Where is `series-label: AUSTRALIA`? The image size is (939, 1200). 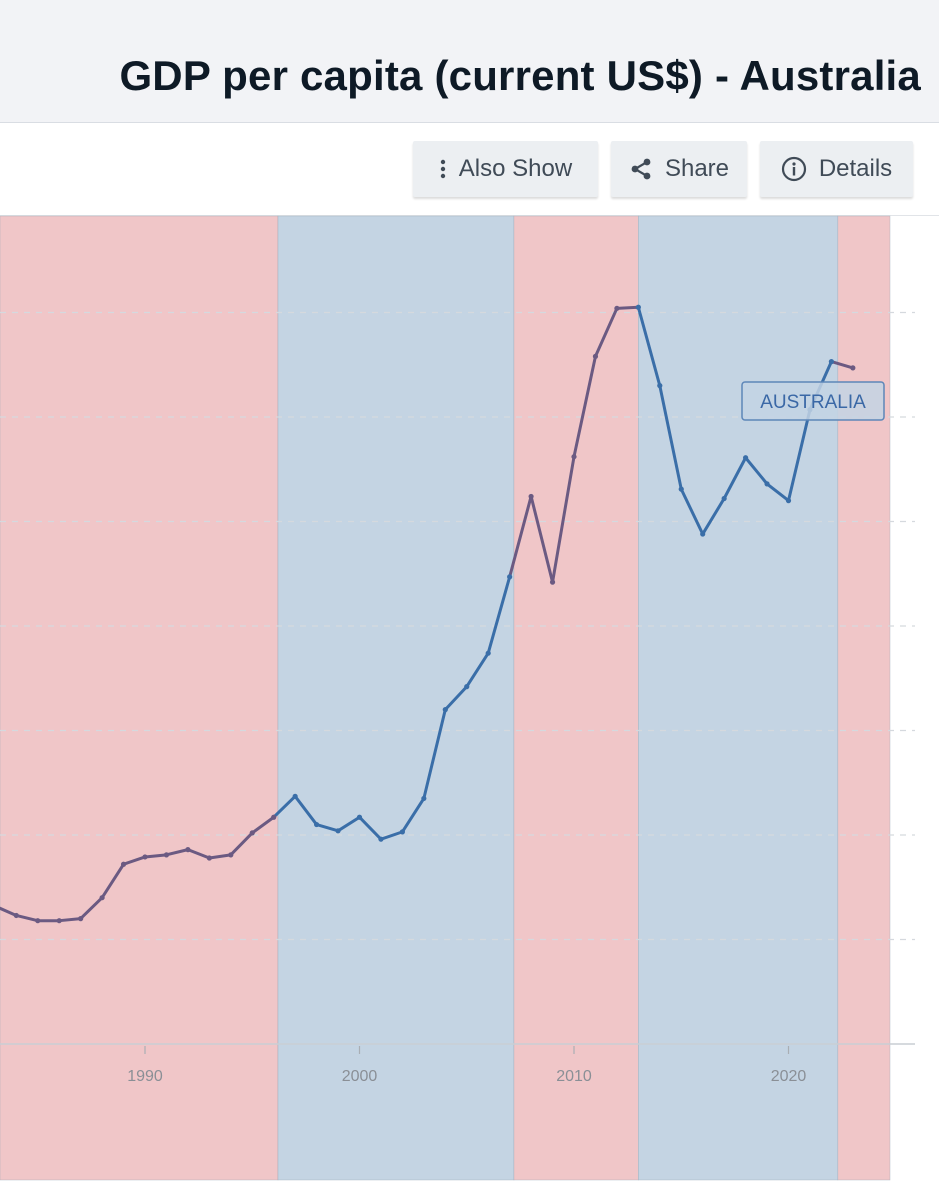 series-label: AUSTRALIA is located at coordinates (813, 402).